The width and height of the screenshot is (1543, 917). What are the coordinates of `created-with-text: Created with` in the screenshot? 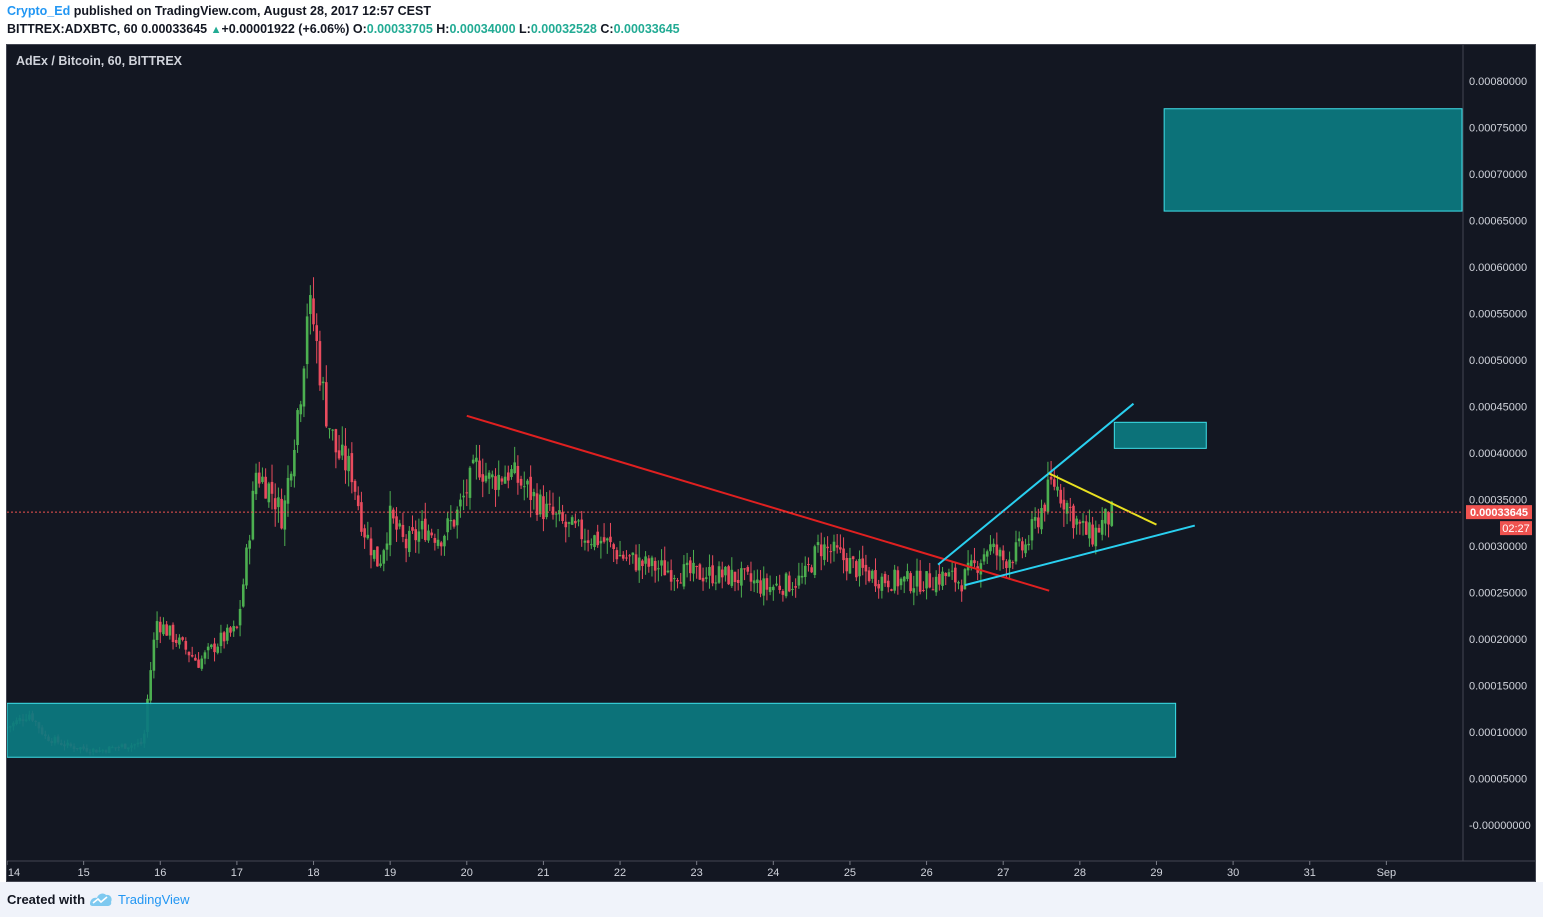 It's located at (46, 899).